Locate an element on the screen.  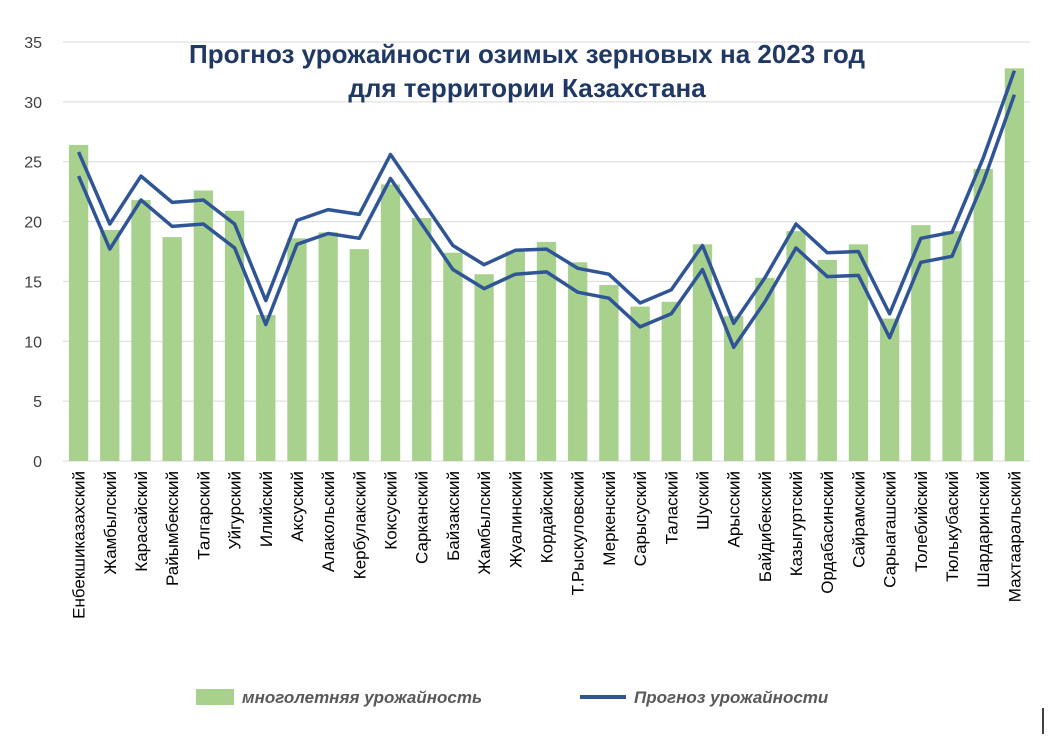
x-category-label: Меркенский is located at coordinates (609, 518).